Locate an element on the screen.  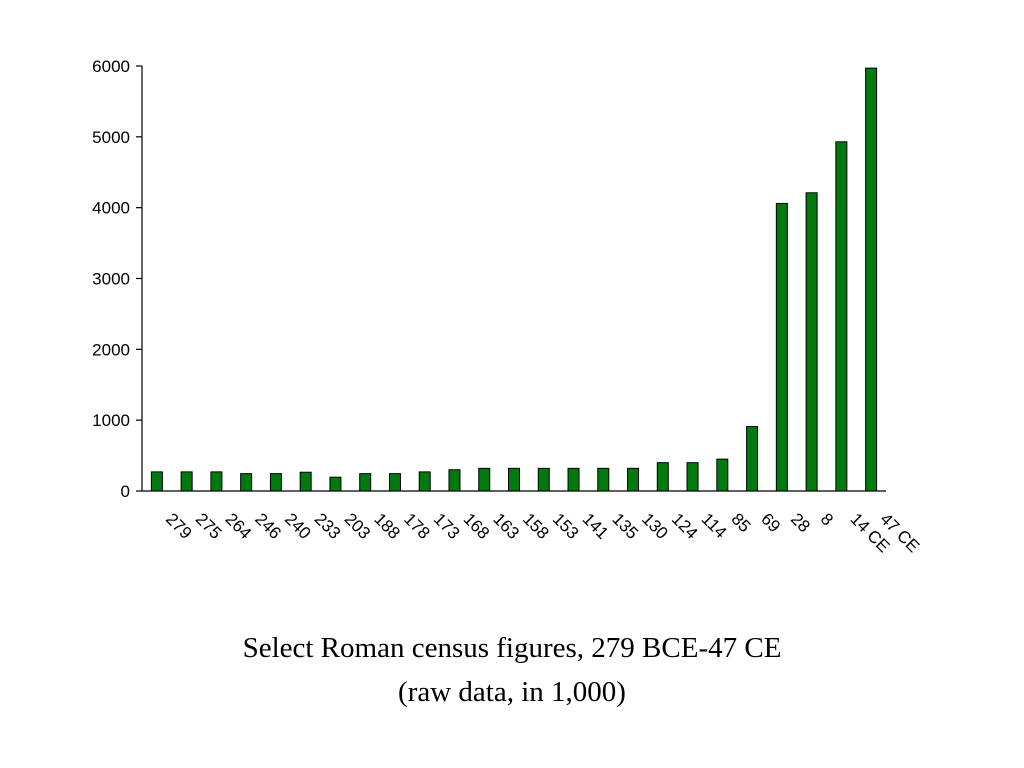
x-tick-label: 69 is located at coordinates (770, 522).